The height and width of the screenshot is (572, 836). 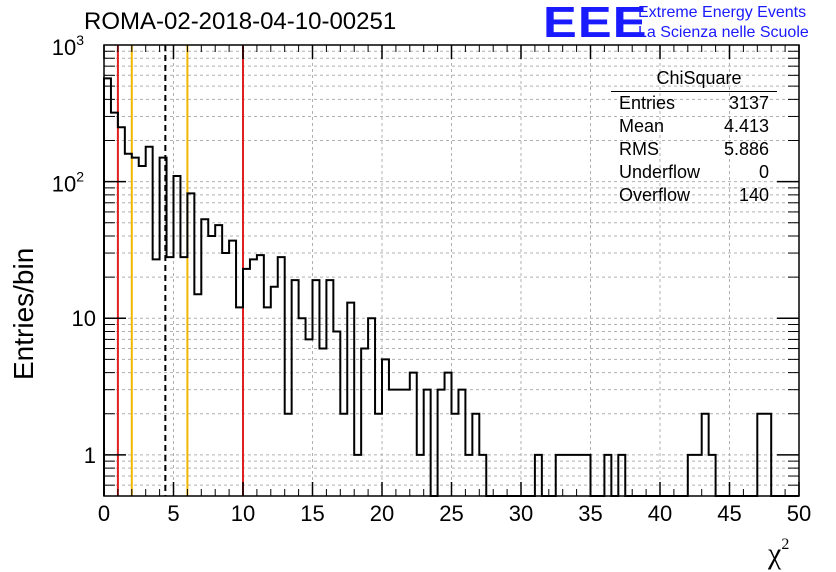 I want to click on stats-value: 5.886, so click(x=746, y=149).